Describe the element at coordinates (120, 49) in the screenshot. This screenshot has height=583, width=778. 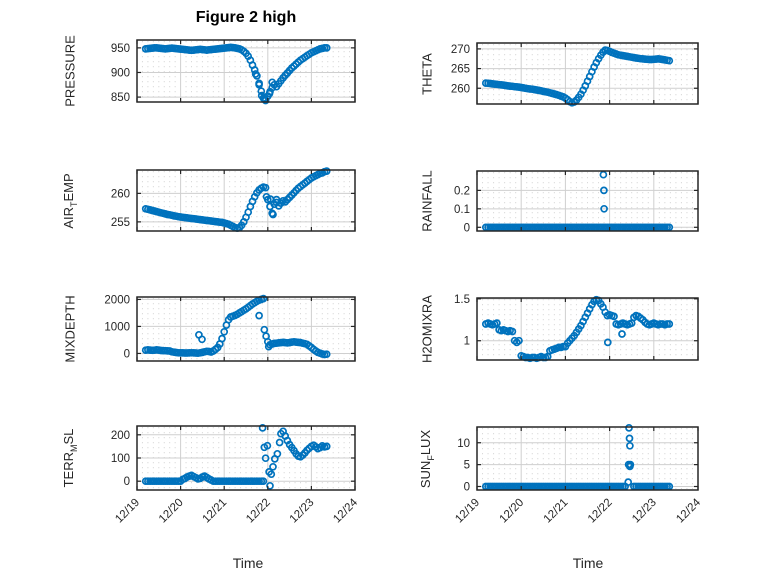
I see `y-tick-label: 950` at that location.